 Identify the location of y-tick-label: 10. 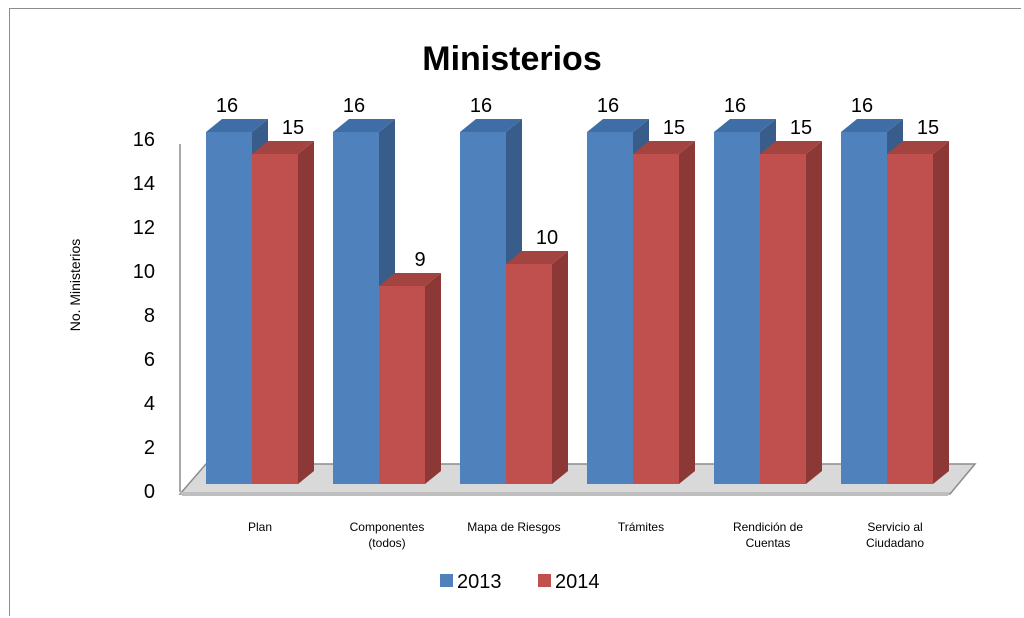
(144, 272).